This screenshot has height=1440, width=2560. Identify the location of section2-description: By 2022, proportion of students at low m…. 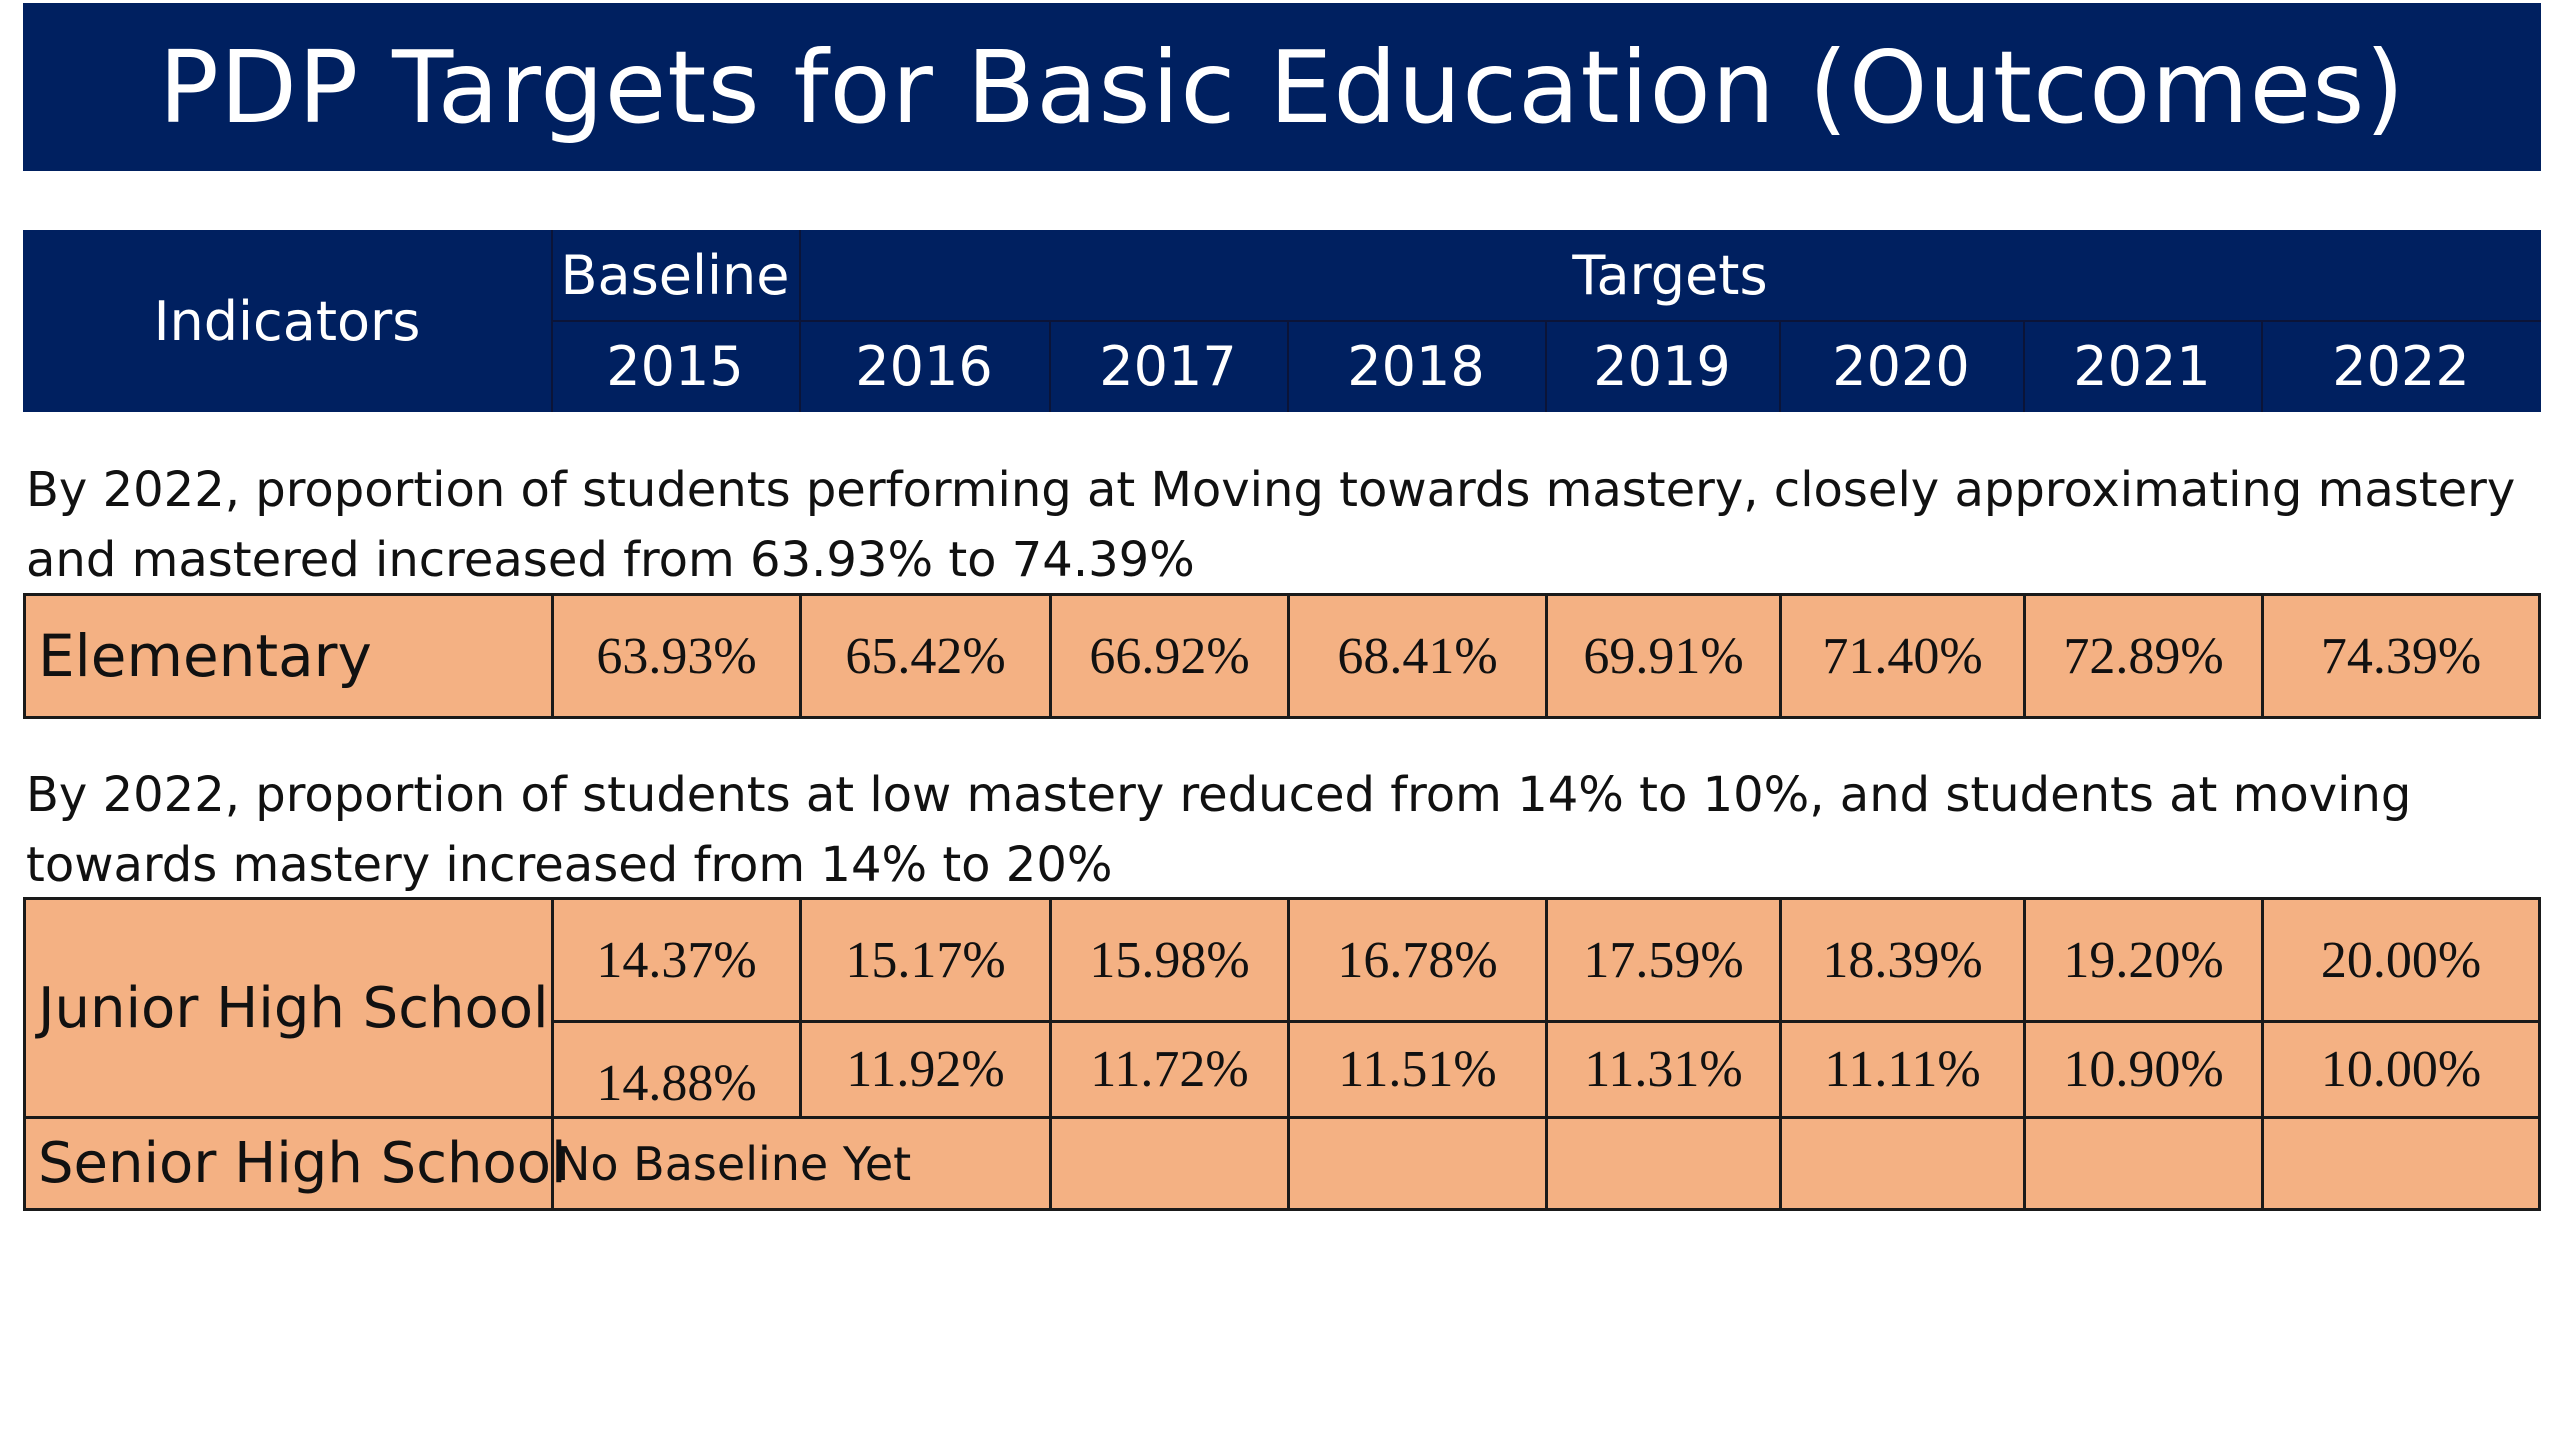
(1276, 830).